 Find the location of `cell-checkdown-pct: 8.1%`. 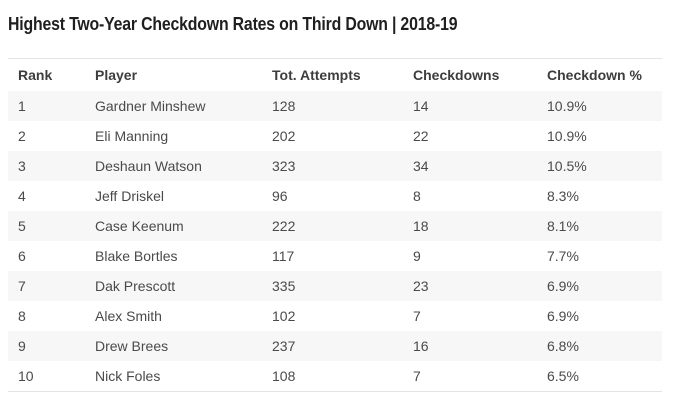

cell-checkdown-pct: 8.1% is located at coordinates (563, 226).